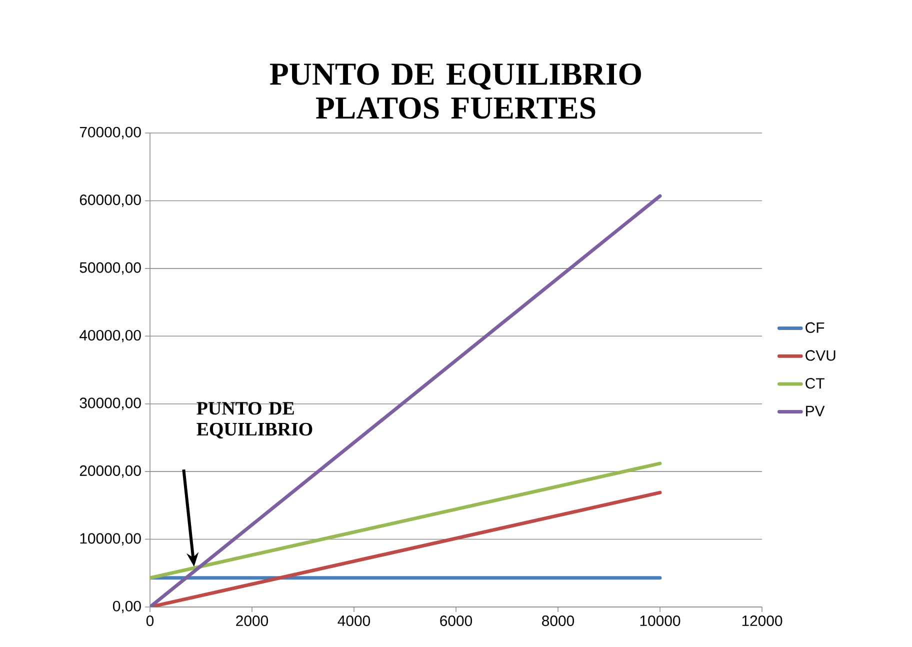 The width and height of the screenshot is (912, 647). What do you see at coordinates (110, 404) in the screenshot?
I see `y-tick-label: 30000,00` at bounding box center [110, 404].